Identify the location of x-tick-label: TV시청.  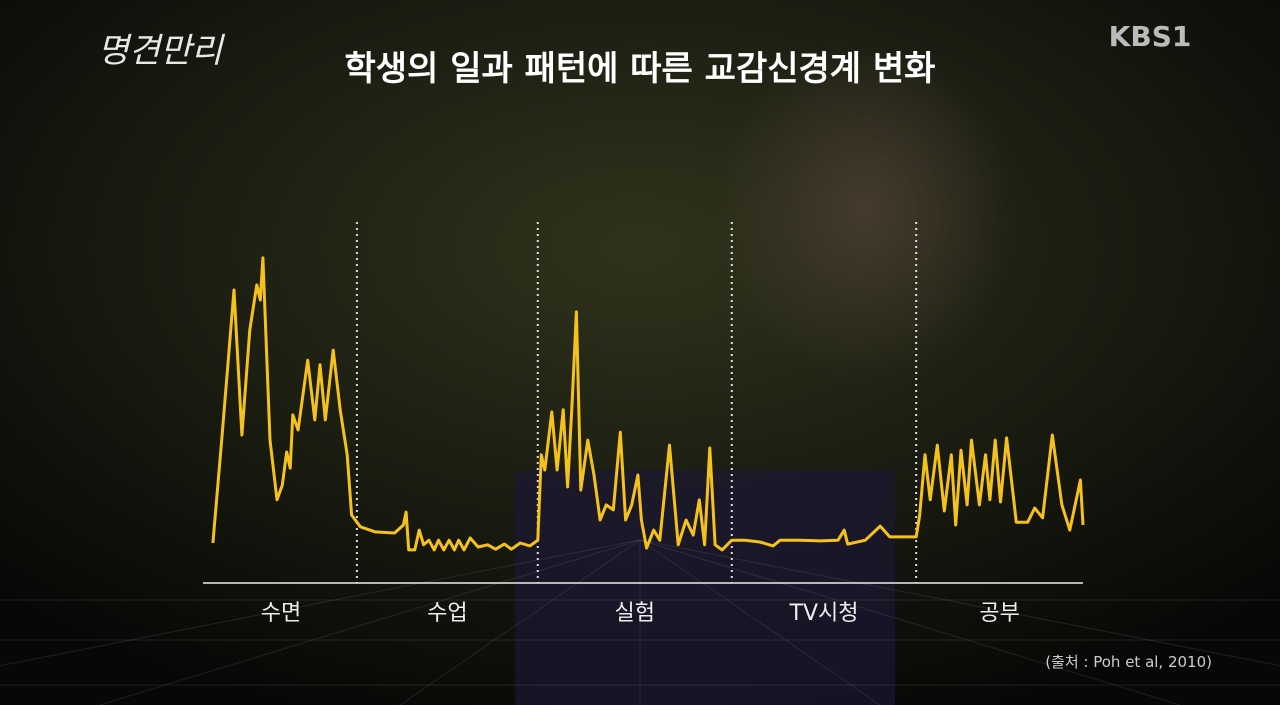
(824, 613).